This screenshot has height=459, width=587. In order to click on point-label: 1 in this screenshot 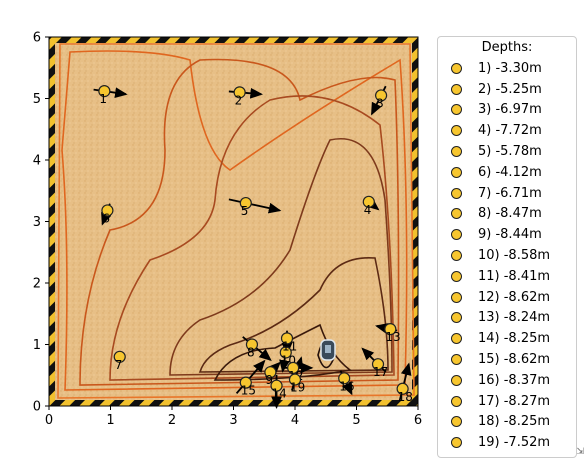, I will do `click(103, 99)`.